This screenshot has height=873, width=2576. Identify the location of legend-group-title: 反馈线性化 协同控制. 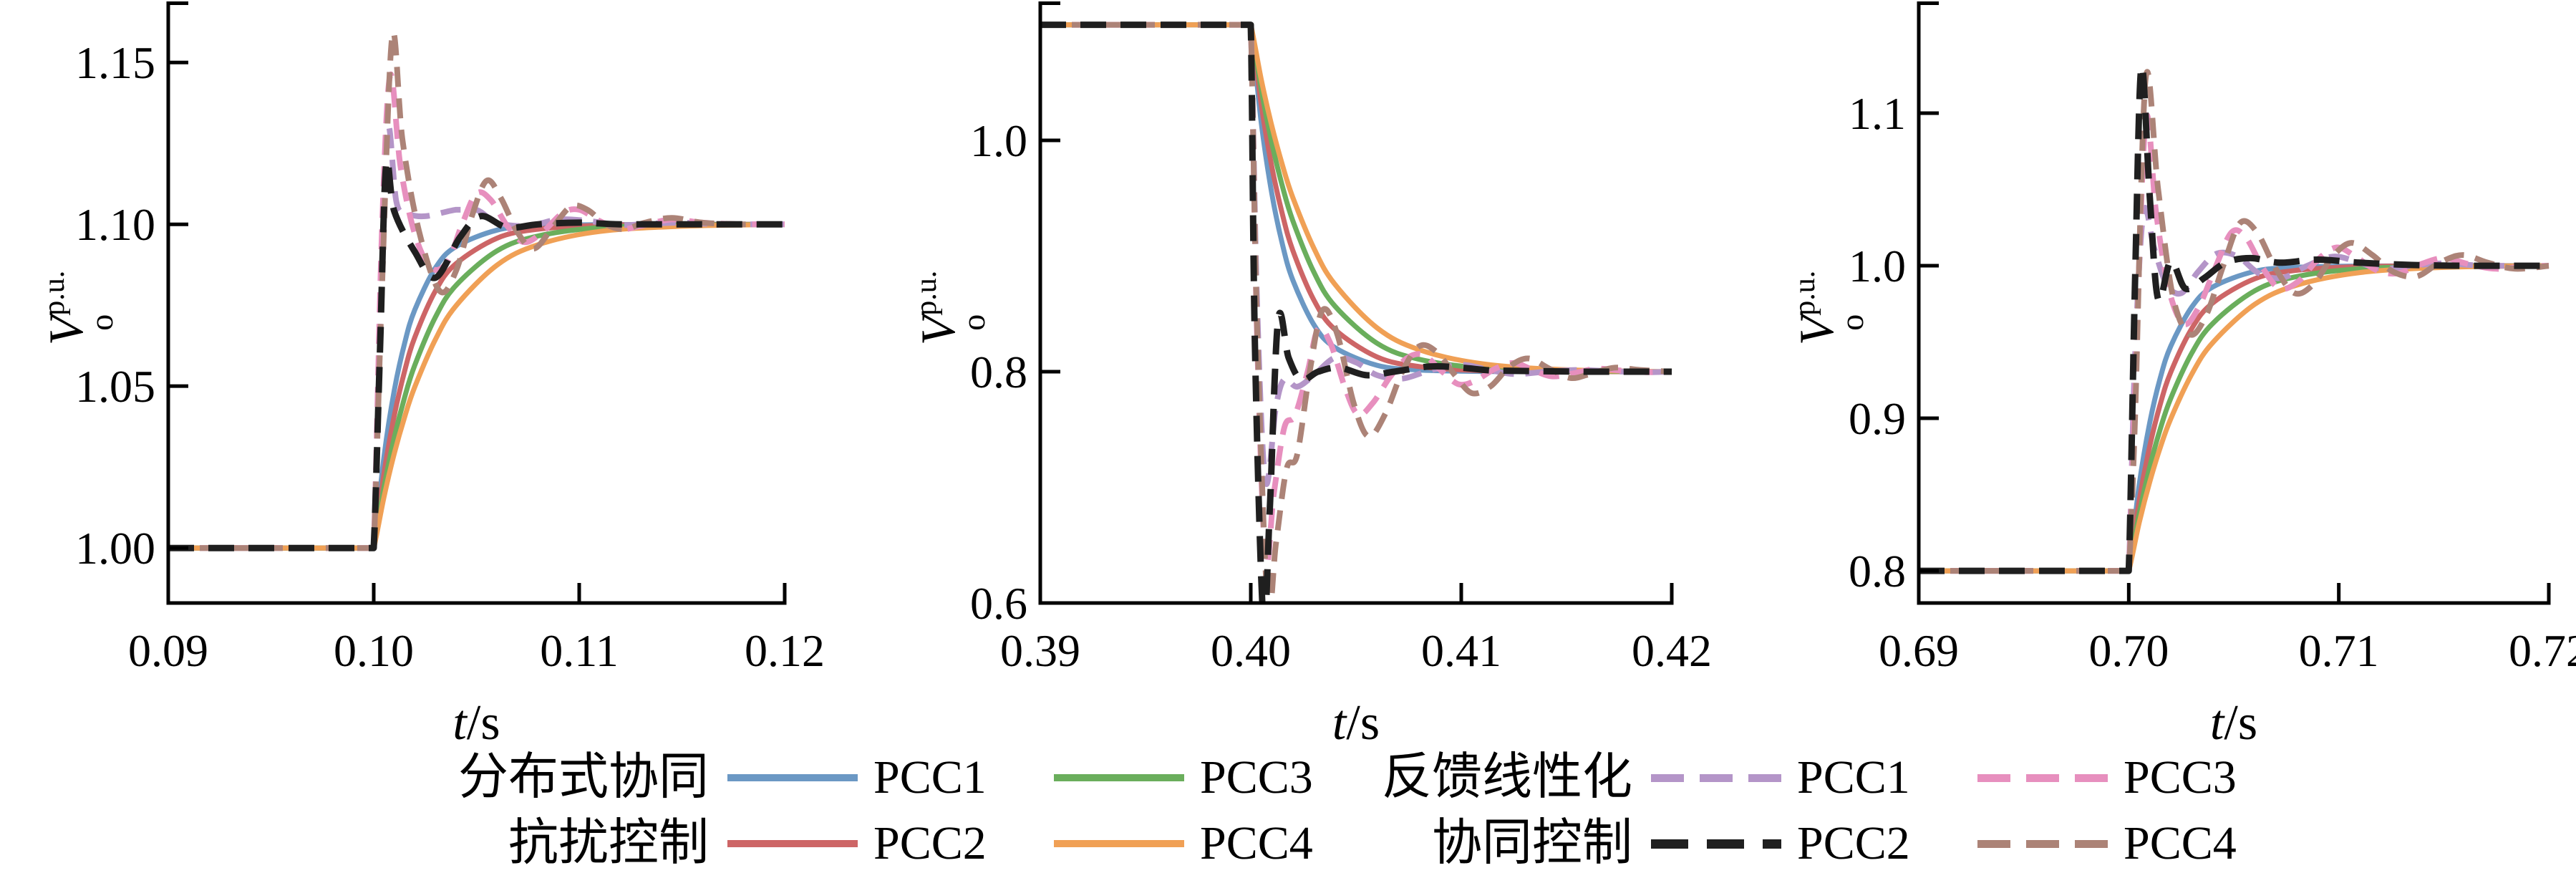
(1507, 809).